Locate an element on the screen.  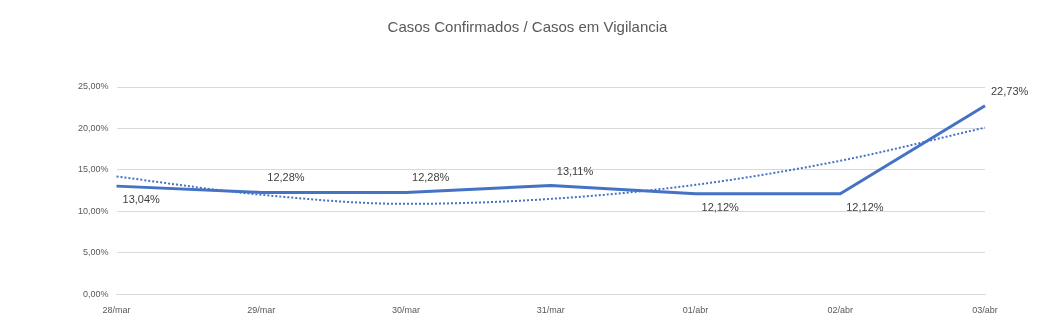
data-label: 13,11% is located at coordinates (575, 170).